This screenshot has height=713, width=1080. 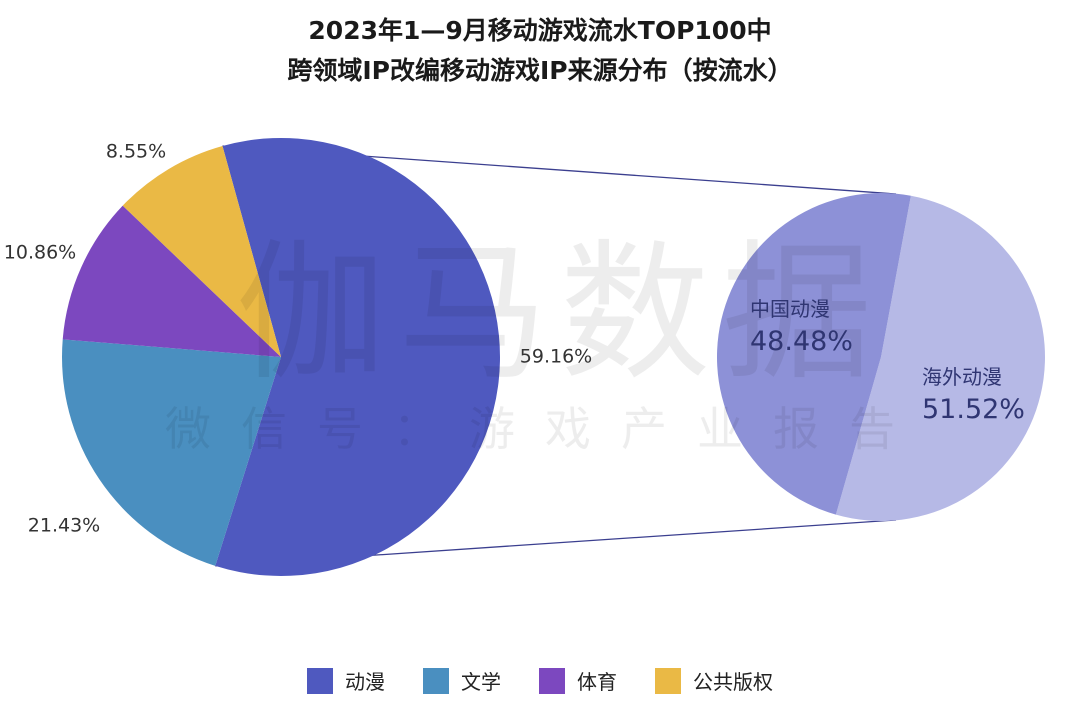 I want to click on legend-swatch-literature, so click(x=436, y=680).